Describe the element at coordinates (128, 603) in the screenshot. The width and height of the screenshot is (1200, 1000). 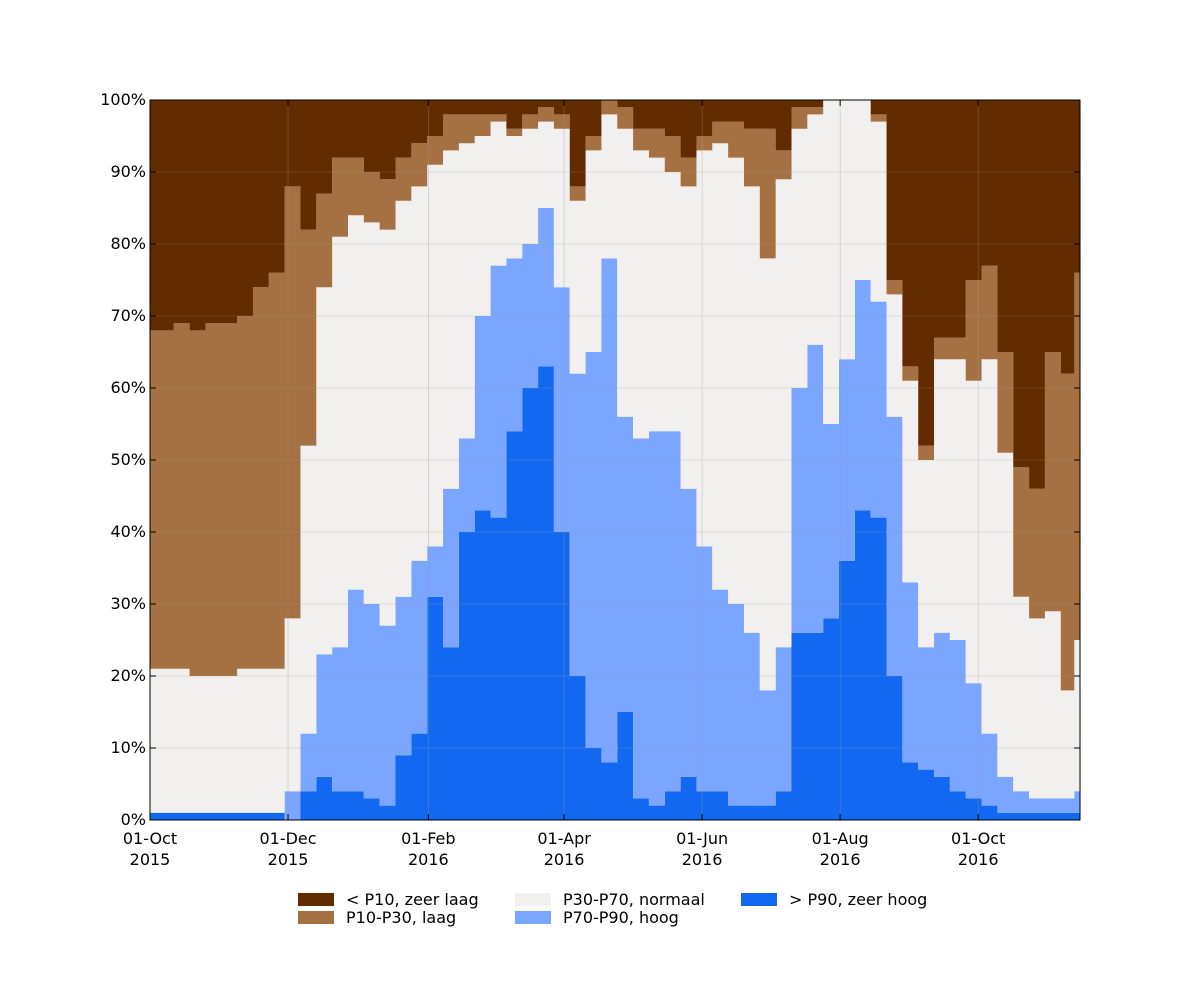
I see `y-tick-label: 30%` at that location.